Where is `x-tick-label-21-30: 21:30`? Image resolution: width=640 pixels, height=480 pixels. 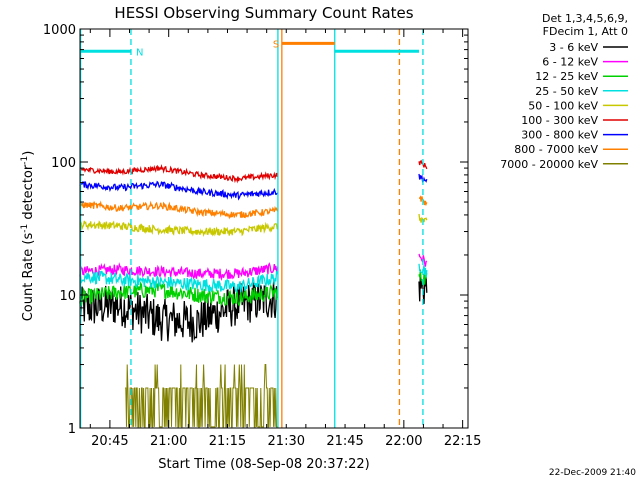
x-tick-label-21-30: 21:30 is located at coordinates (286, 441).